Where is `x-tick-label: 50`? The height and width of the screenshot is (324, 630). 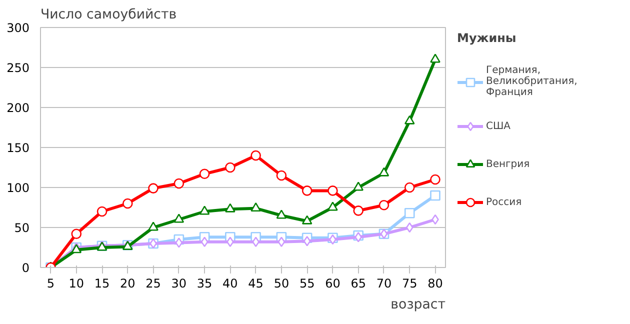
x-tick-label: 50 is located at coordinates (282, 283).